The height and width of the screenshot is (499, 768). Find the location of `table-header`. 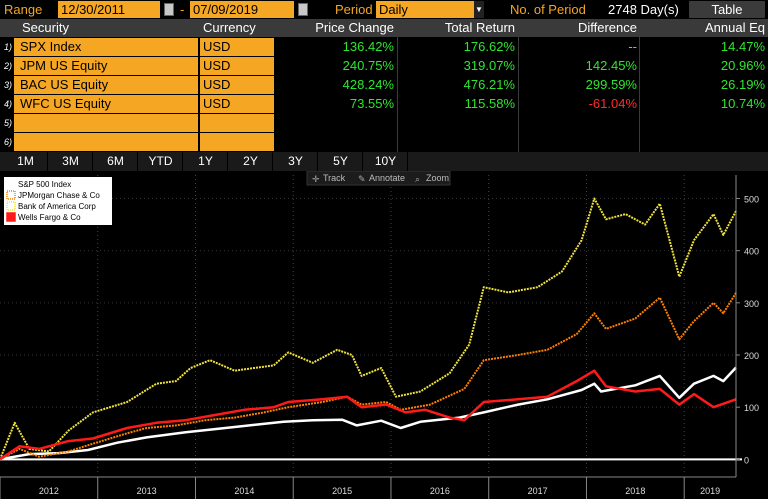

table-header is located at coordinates (384, 28).